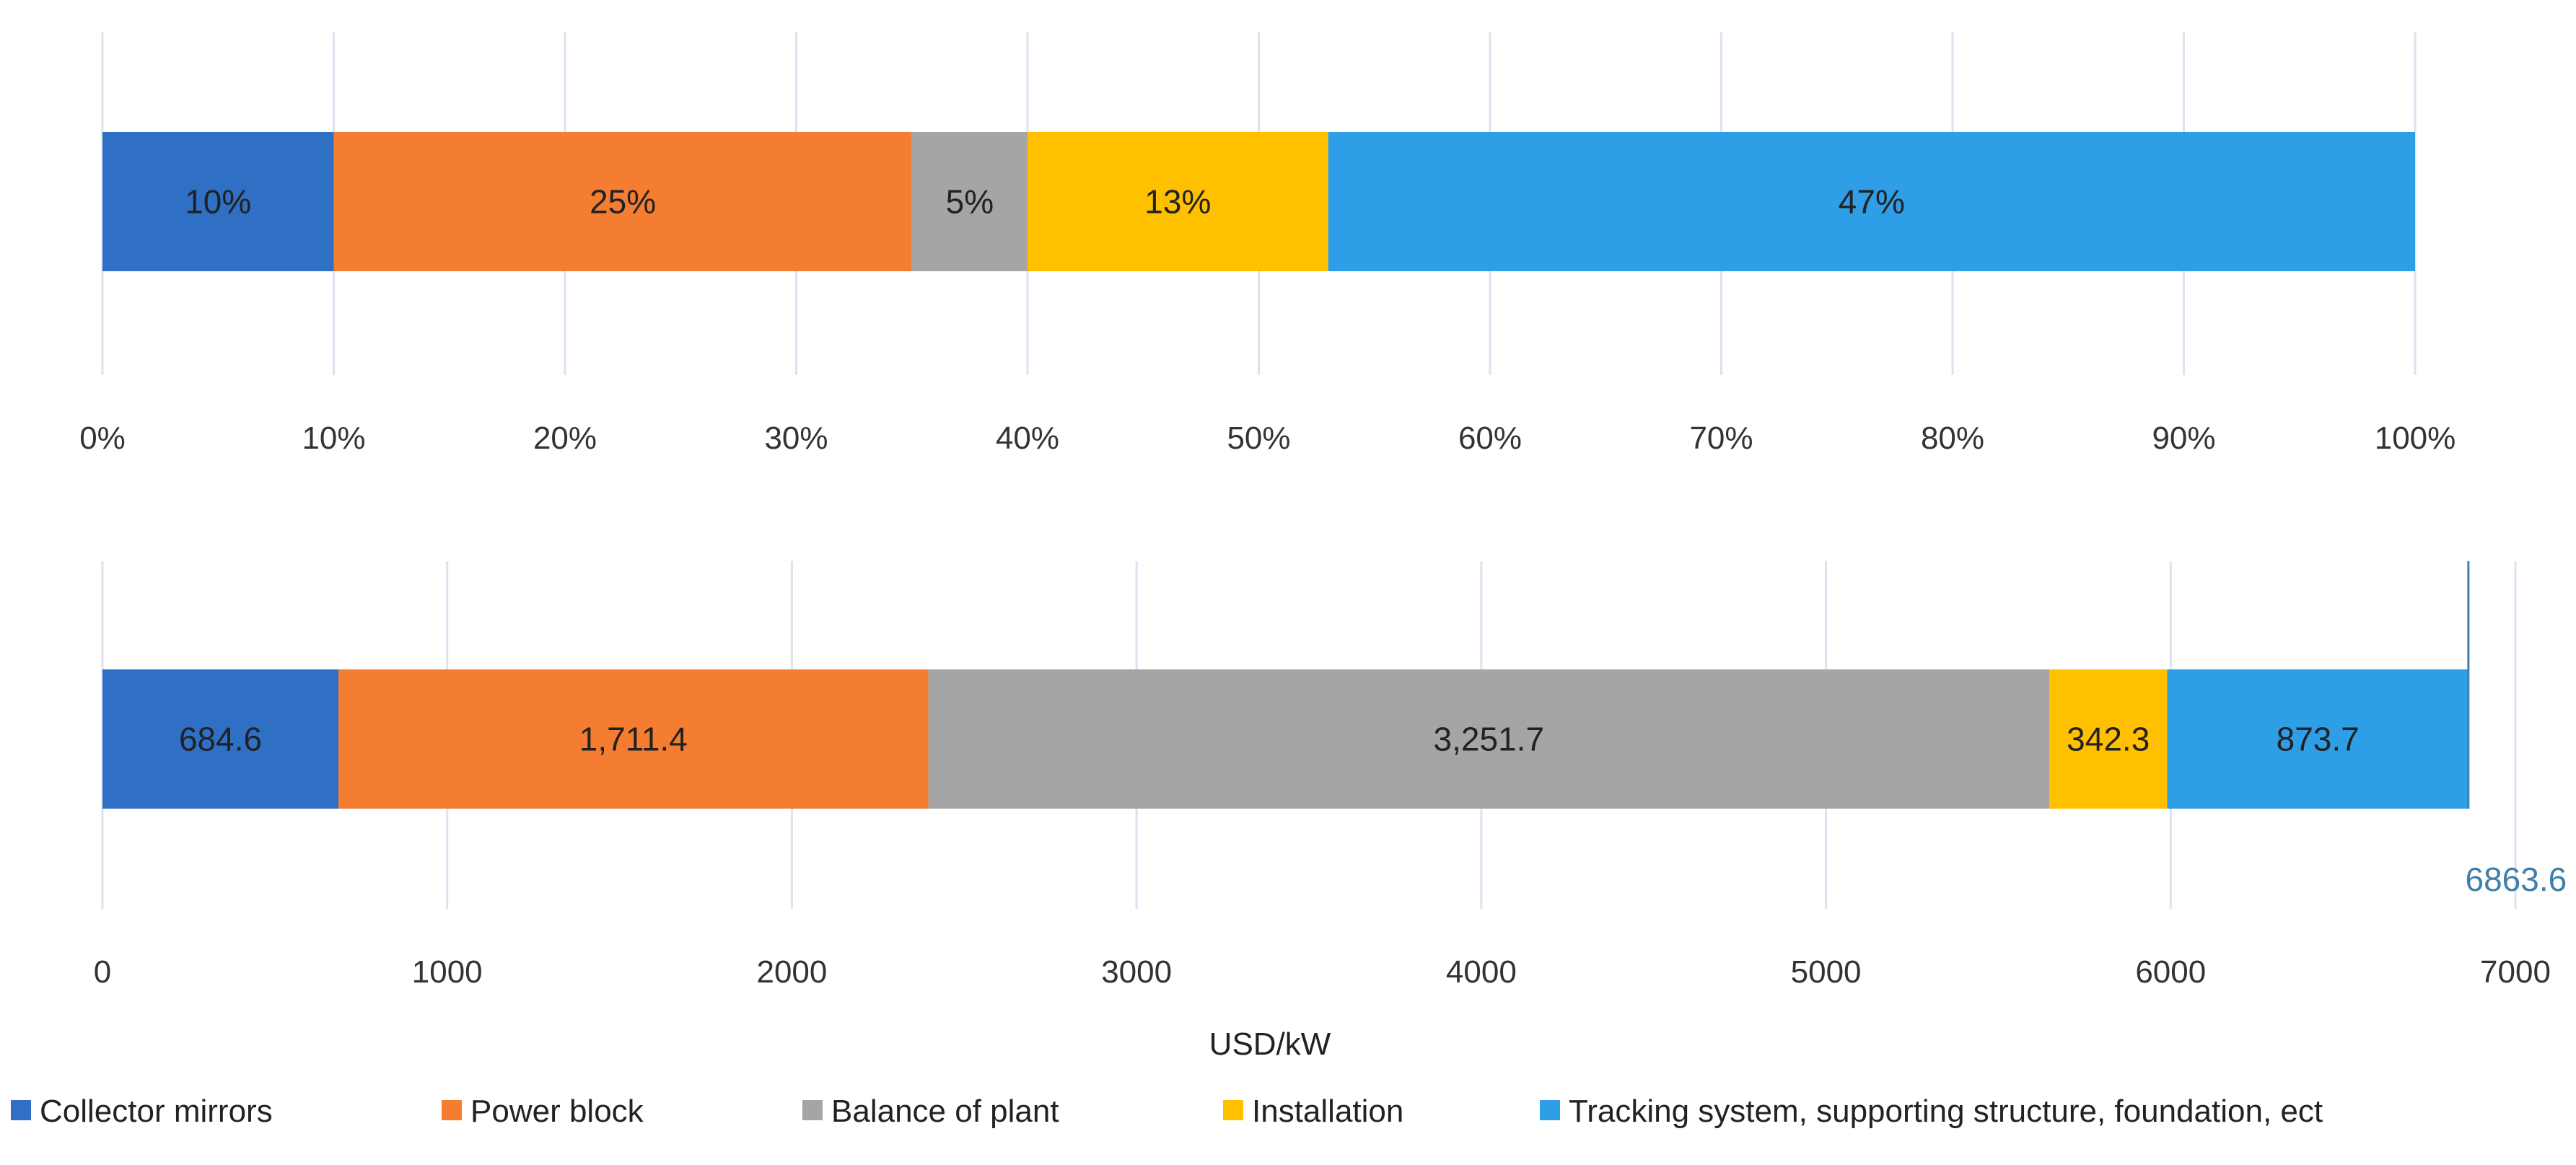 This screenshot has height=1165, width=2576. I want to click on pct-data-label-collector-mirrors: 10%, so click(218, 202).